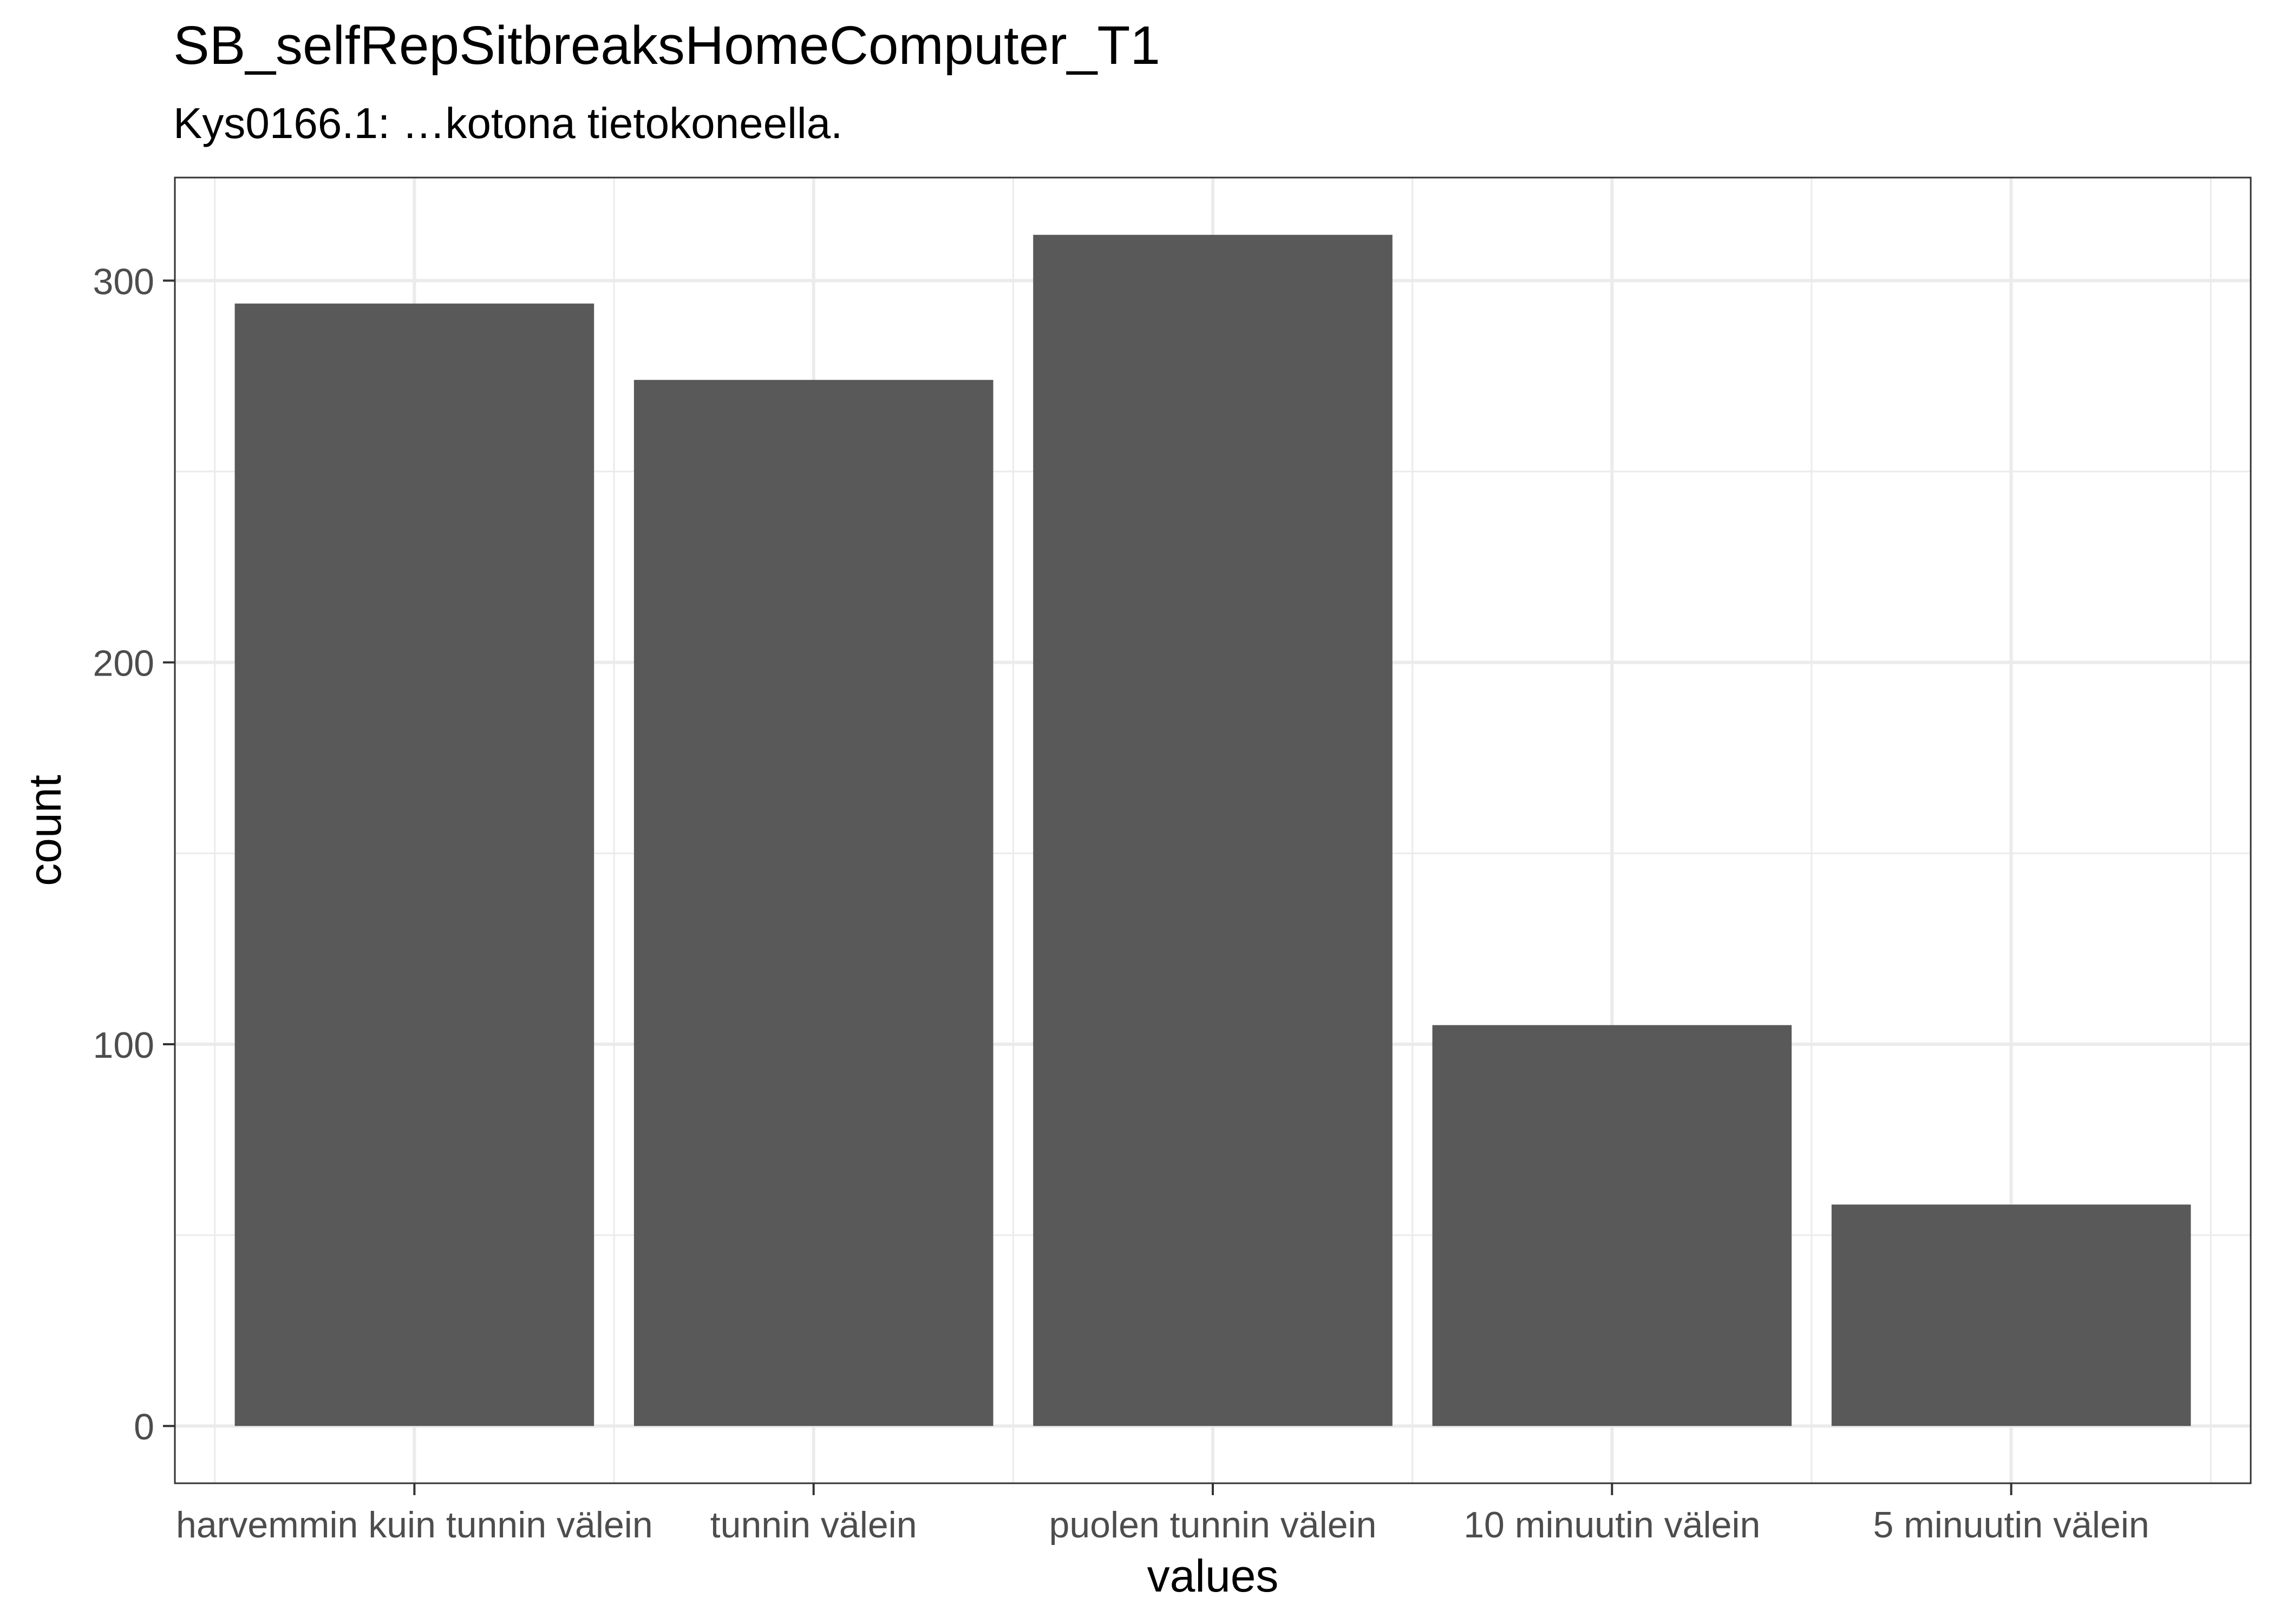 The width and height of the screenshot is (2274, 1624). I want to click on x-tick-label: harvemmin kuin tunnin välein, so click(414, 1525).